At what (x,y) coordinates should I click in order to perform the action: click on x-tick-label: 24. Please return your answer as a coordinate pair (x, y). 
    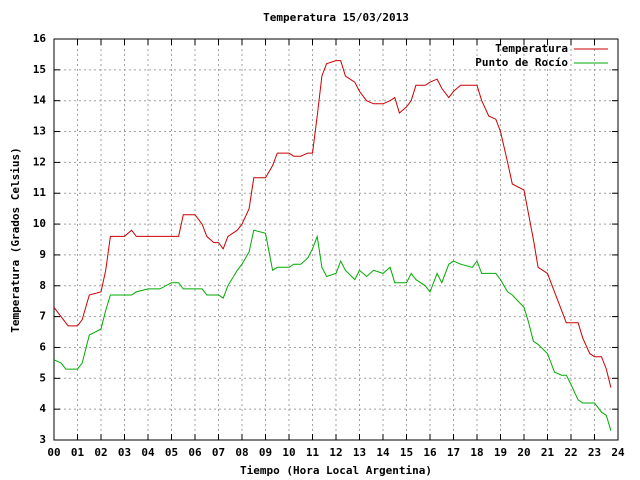
    Looking at the image, I should click on (618, 452).